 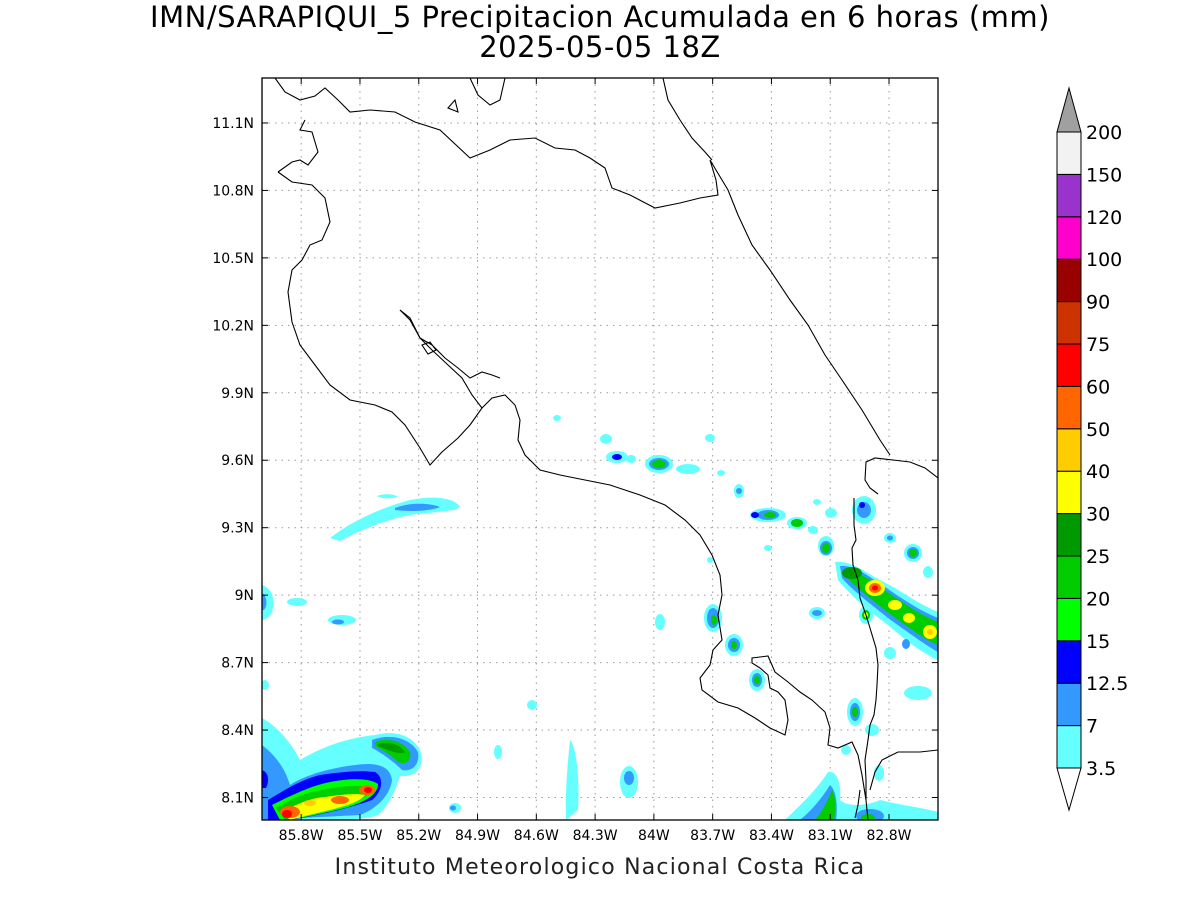 What do you see at coordinates (1104, 175) in the screenshot?
I see `colorbar-label: 150` at bounding box center [1104, 175].